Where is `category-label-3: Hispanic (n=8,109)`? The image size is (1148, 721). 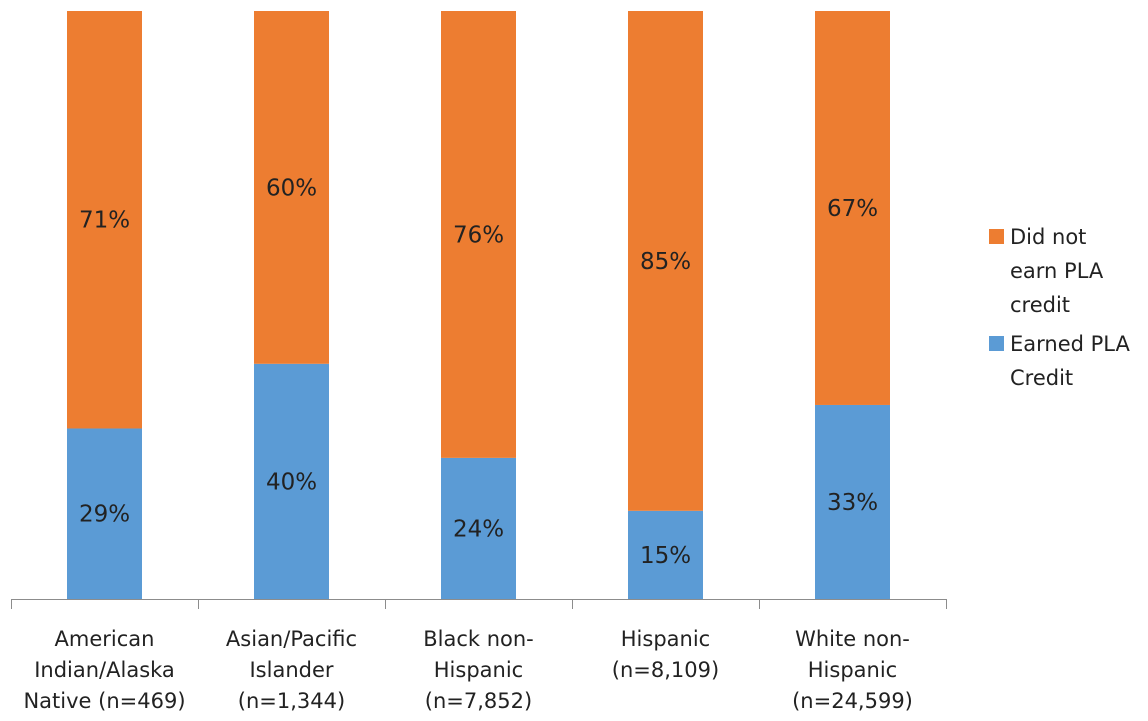
category-label-3: Hispanic (n=8,109) is located at coordinates (665, 654).